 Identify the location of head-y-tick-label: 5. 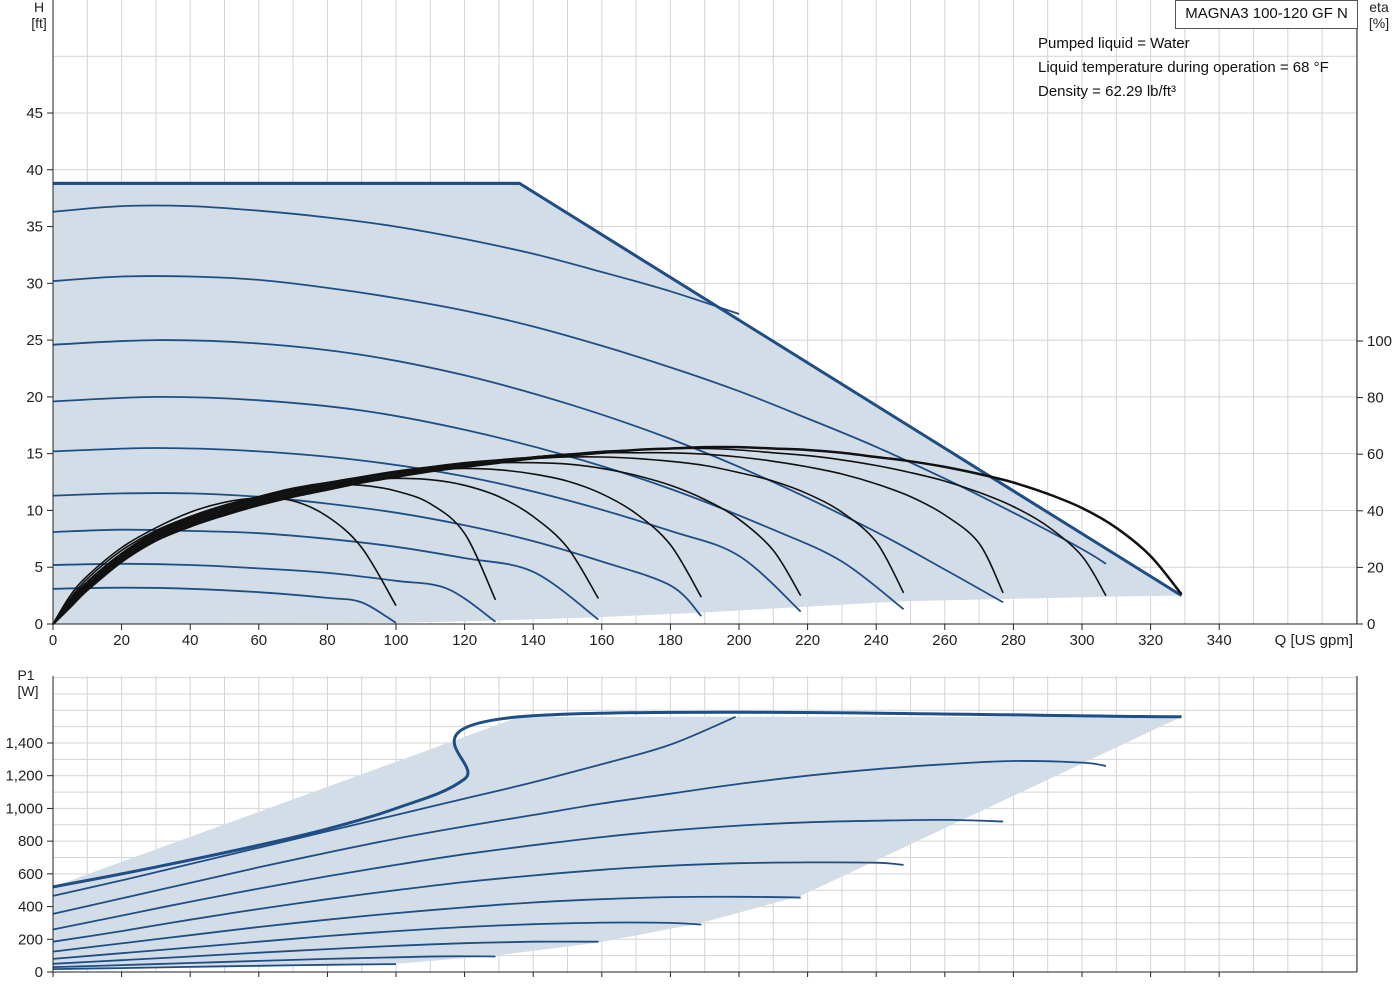
(39, 567).